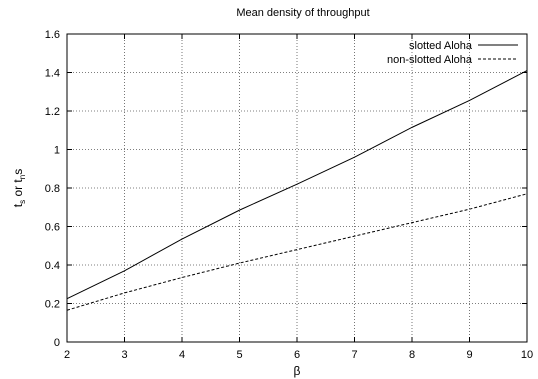 The height and width of the screenshot is (379, 538). What do you see at coordinates (124, 355) in the screenshot?
I see `x-tick-label: 3` at bounding box center [124, 355].